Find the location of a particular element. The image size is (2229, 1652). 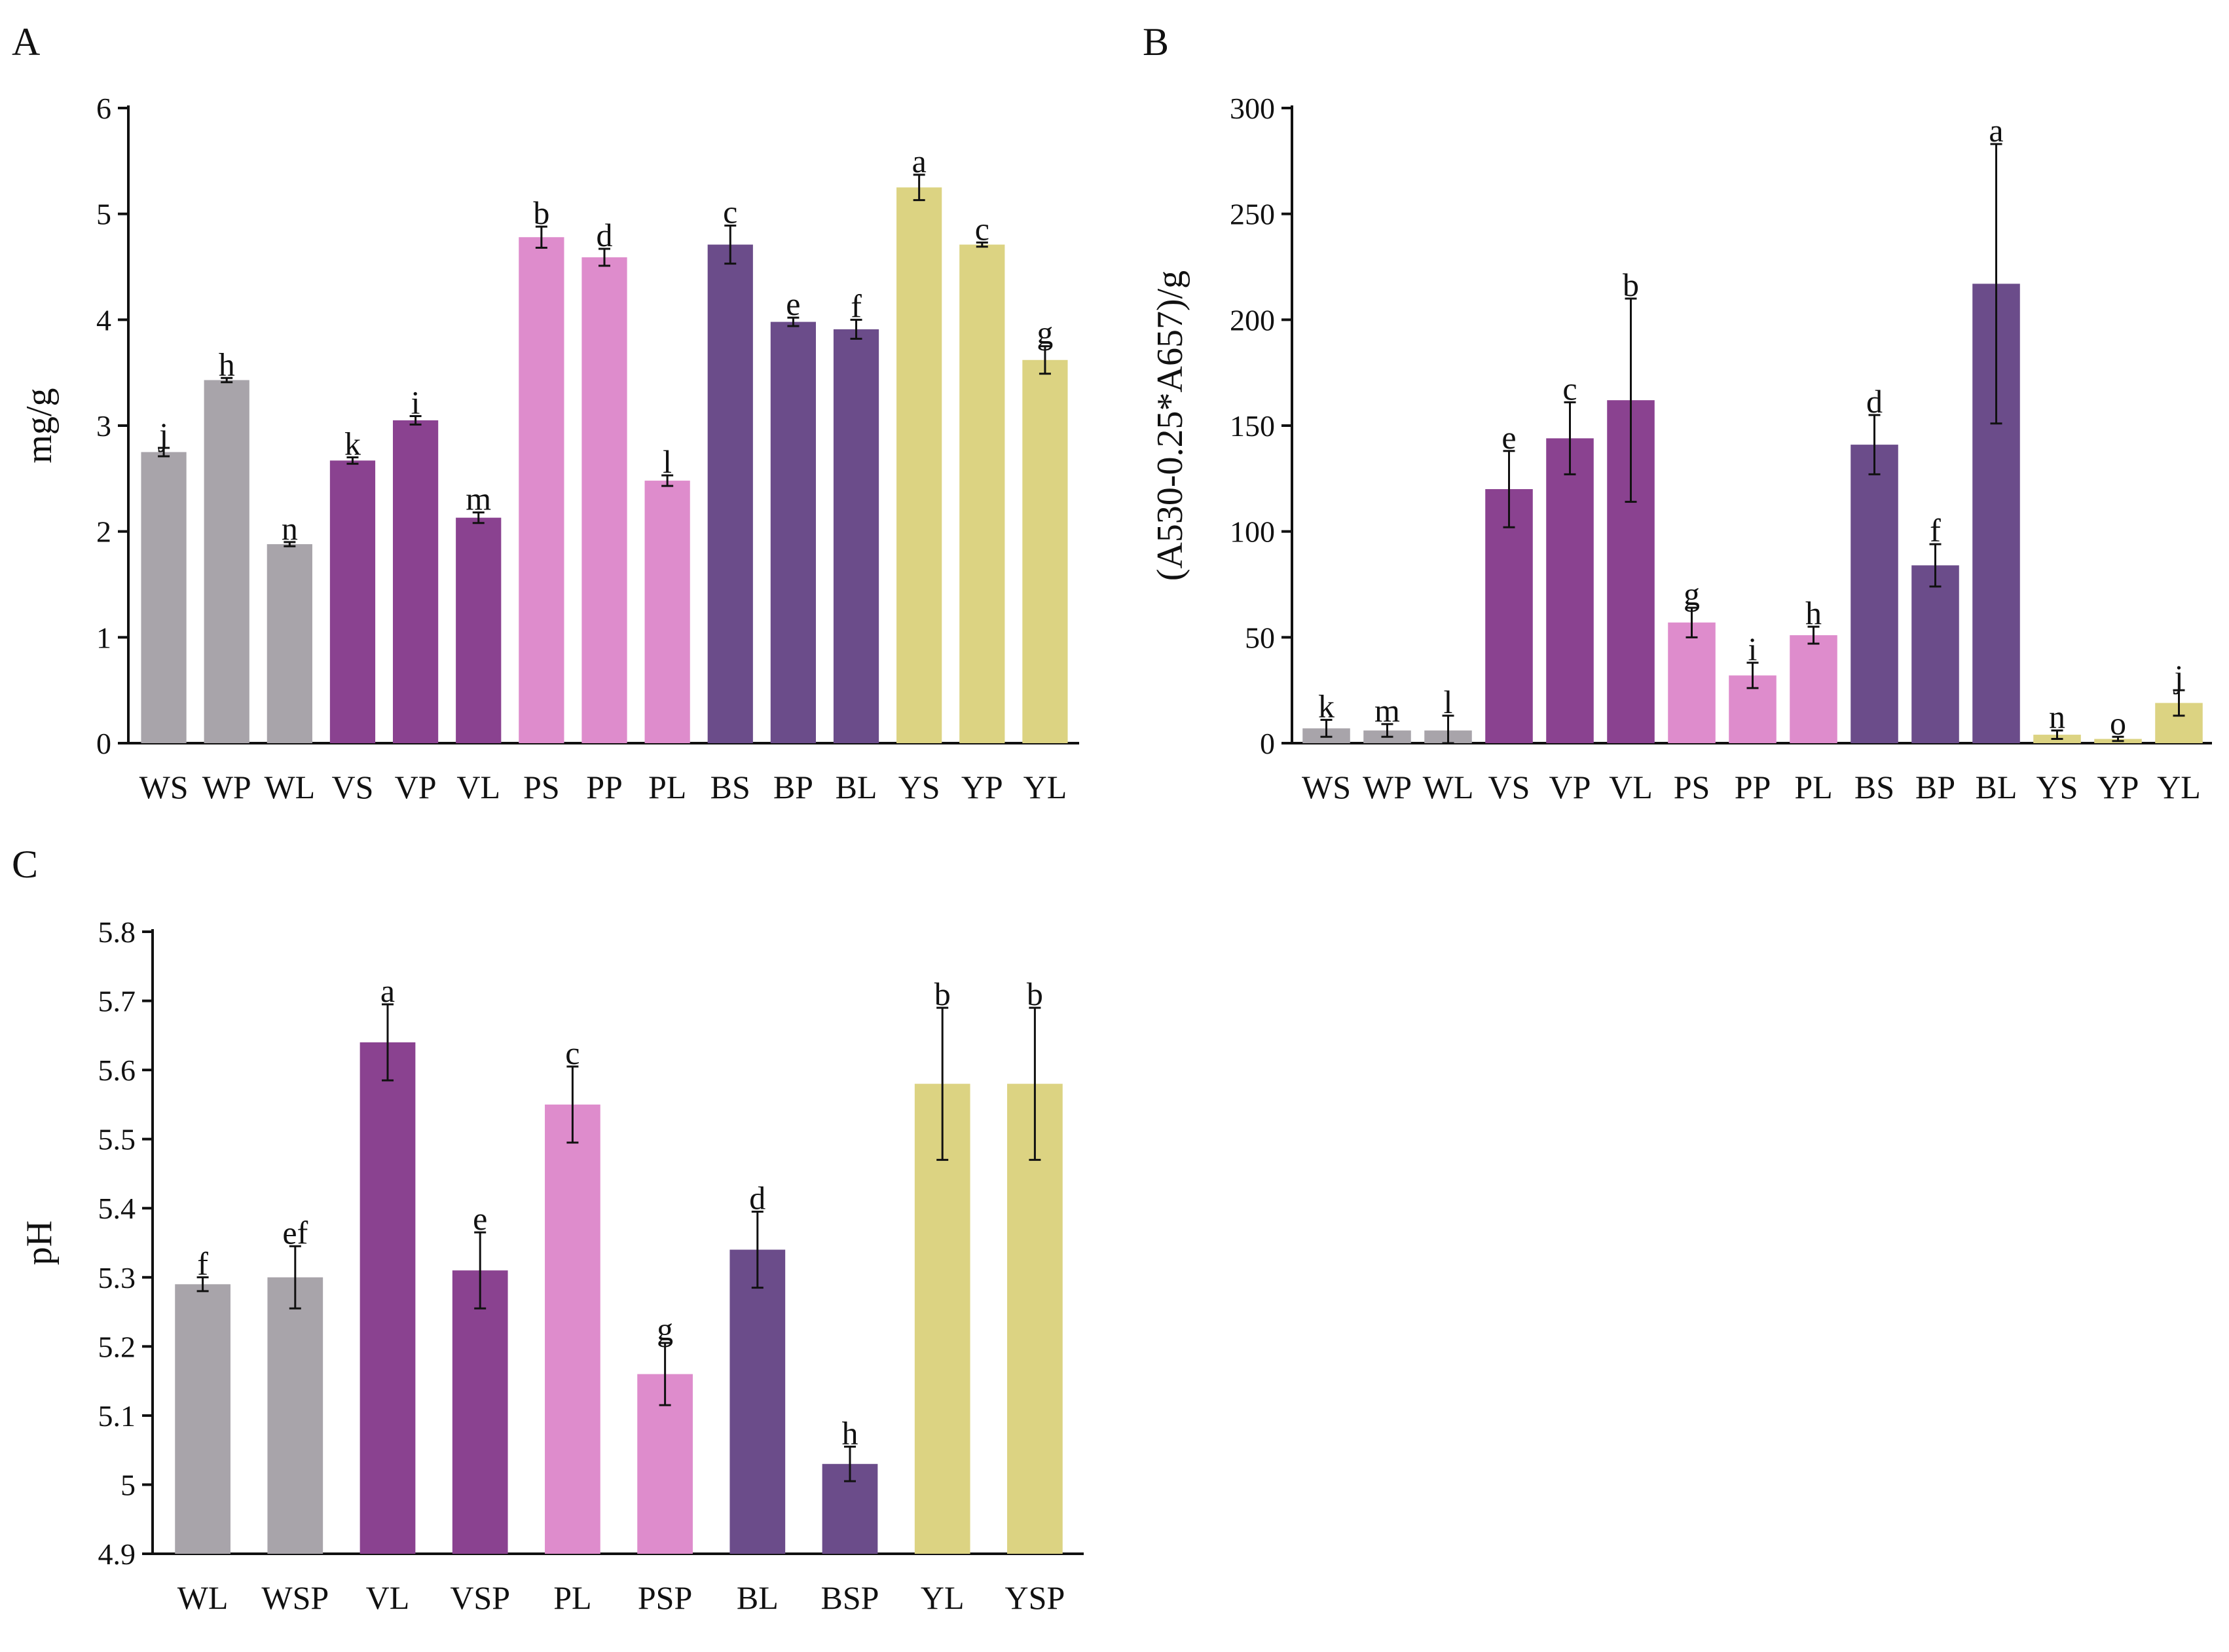

y-tick-label: 5.4 is located at coordinates (117, 1208).